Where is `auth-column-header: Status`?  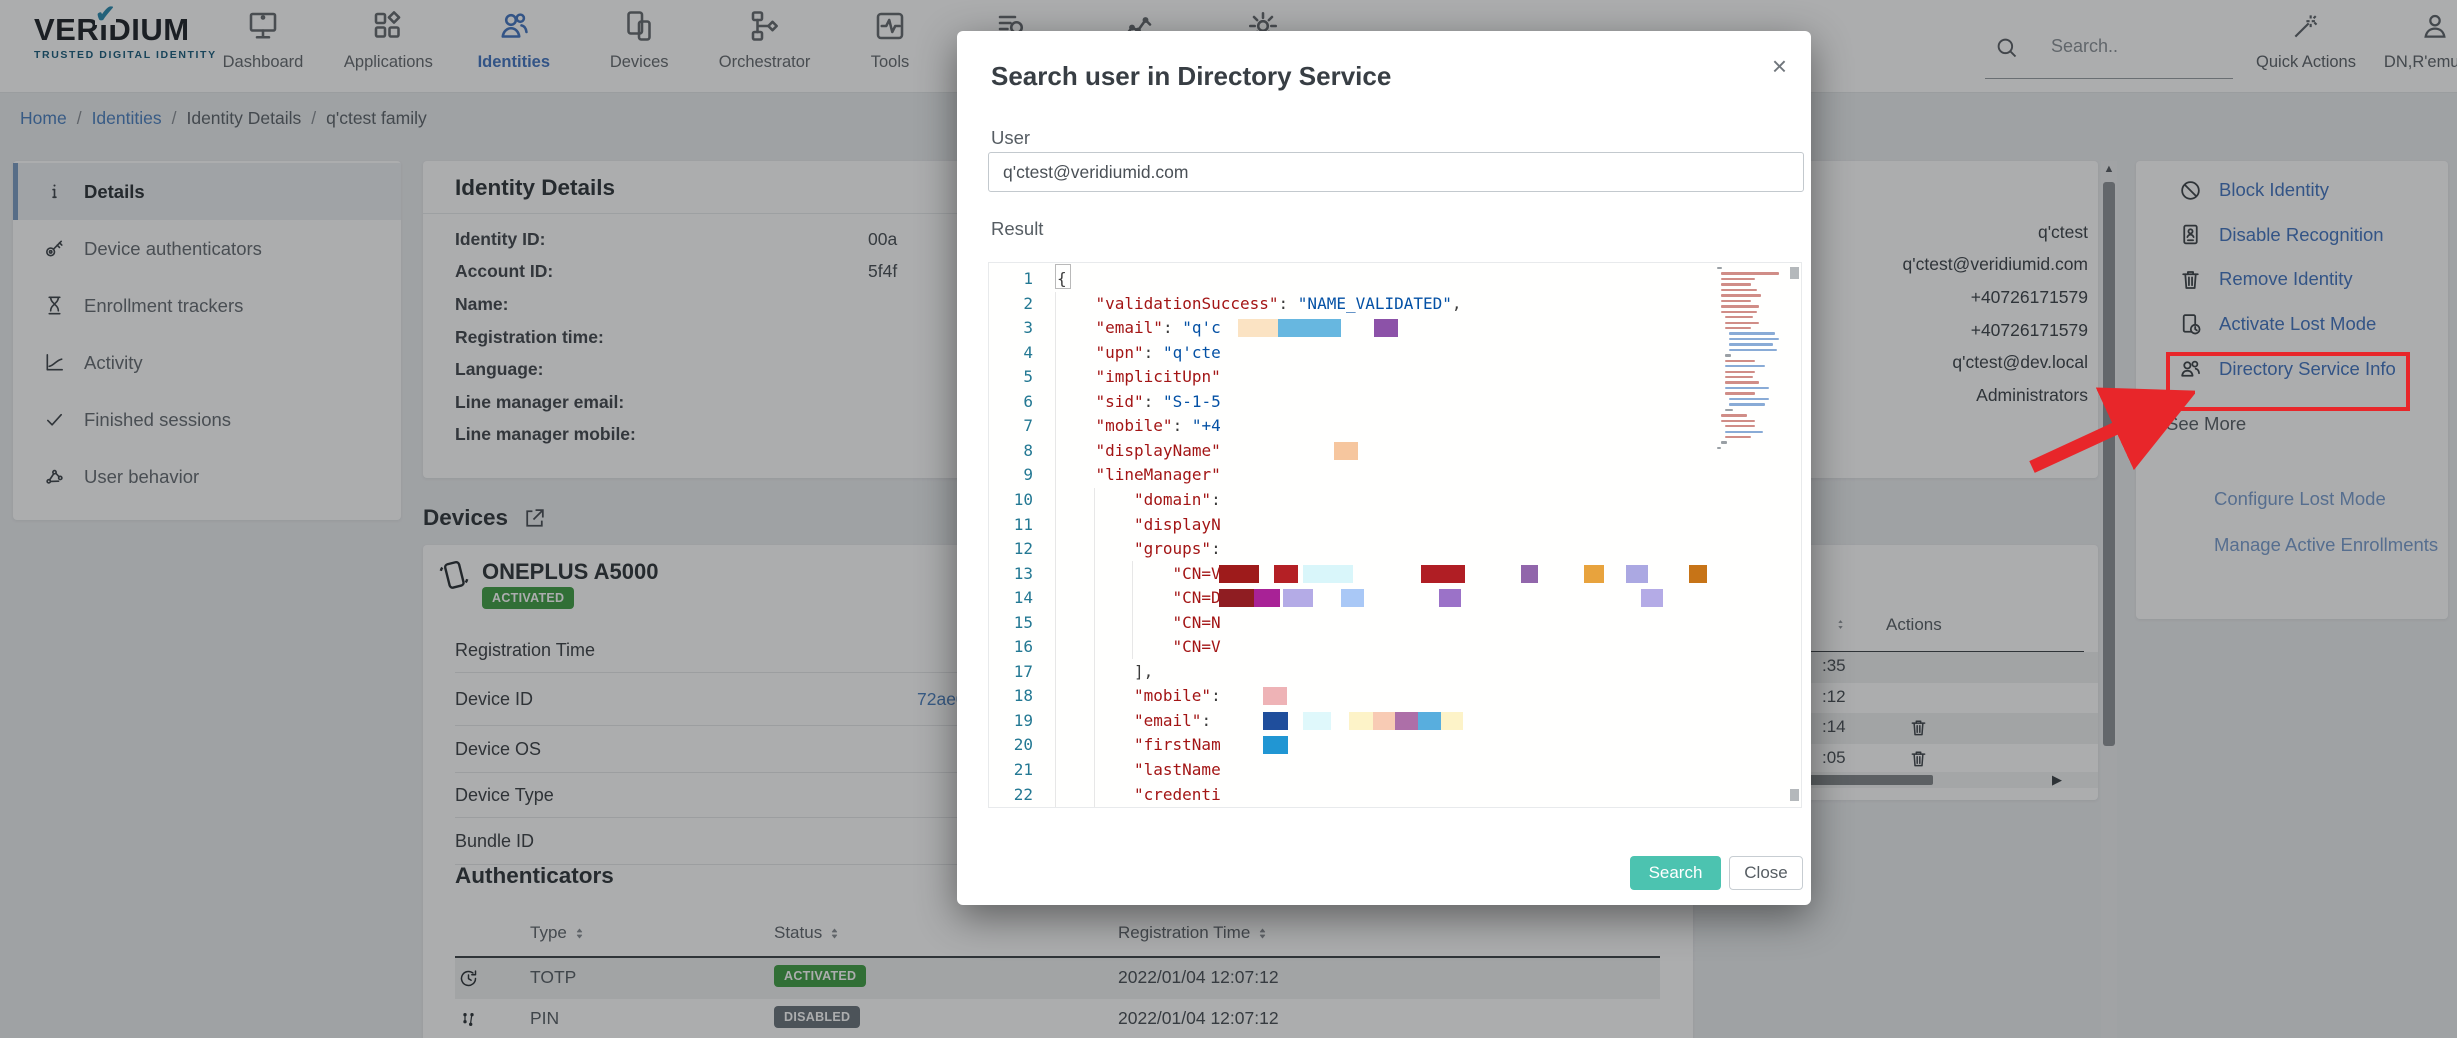
auth-column-header: Status is located at coordinates (807, 933).